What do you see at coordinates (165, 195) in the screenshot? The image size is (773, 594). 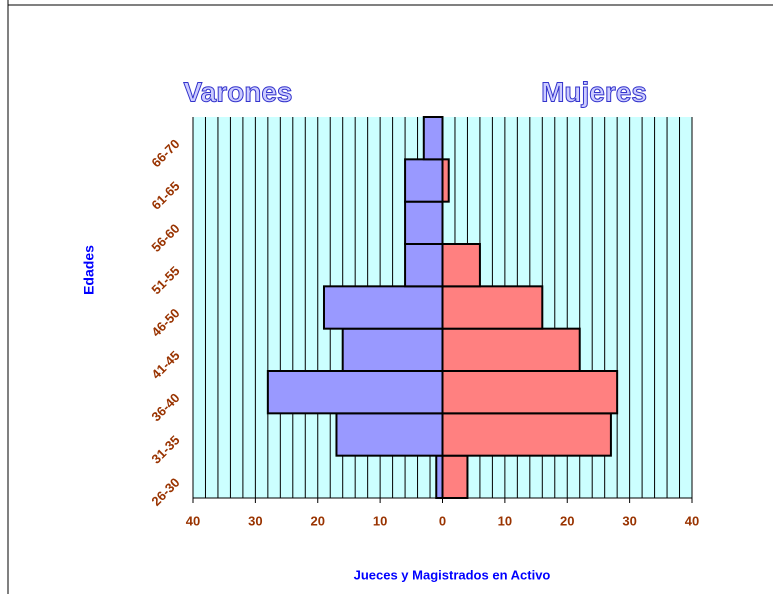 I see `y-tick-label: 61-65` at bounding box center [165, 195].